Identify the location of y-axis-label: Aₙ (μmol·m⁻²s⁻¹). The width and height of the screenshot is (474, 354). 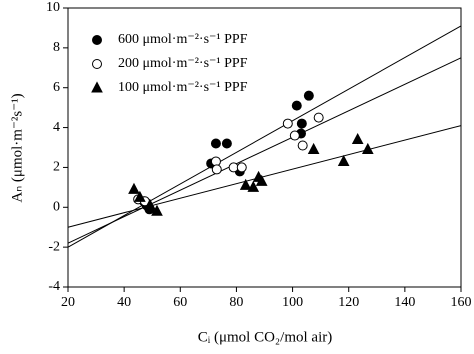
(17, 147).